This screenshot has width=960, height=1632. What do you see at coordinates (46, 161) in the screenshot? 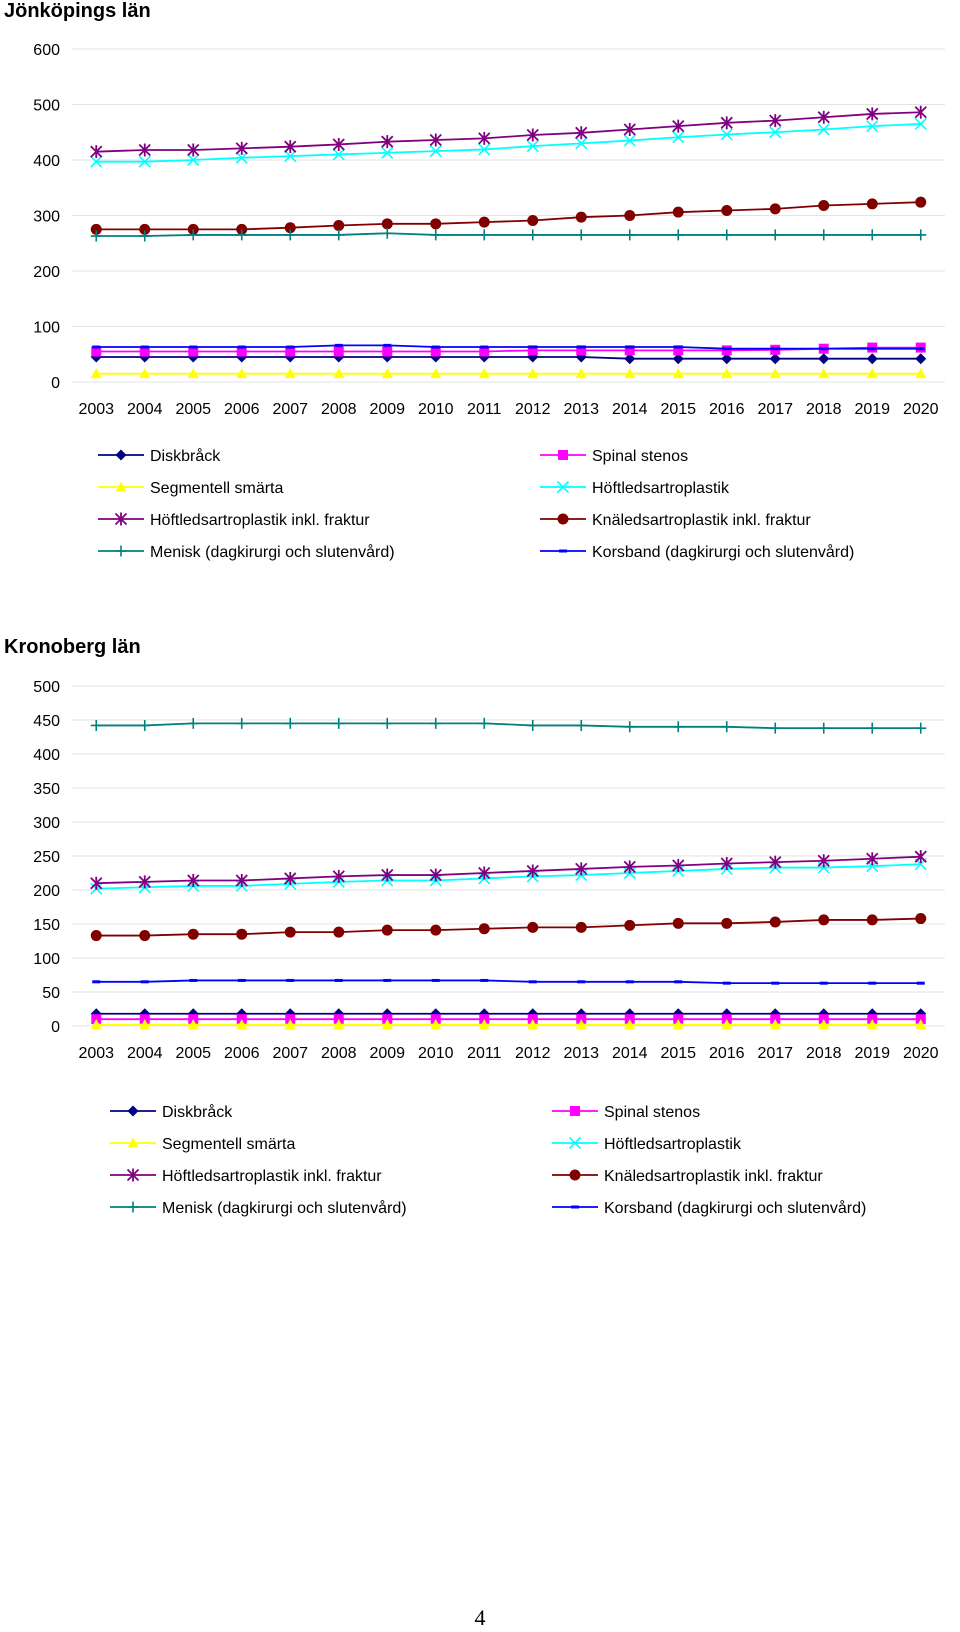
I see `y-tick-label: 400` at bounding box center [46, 161].